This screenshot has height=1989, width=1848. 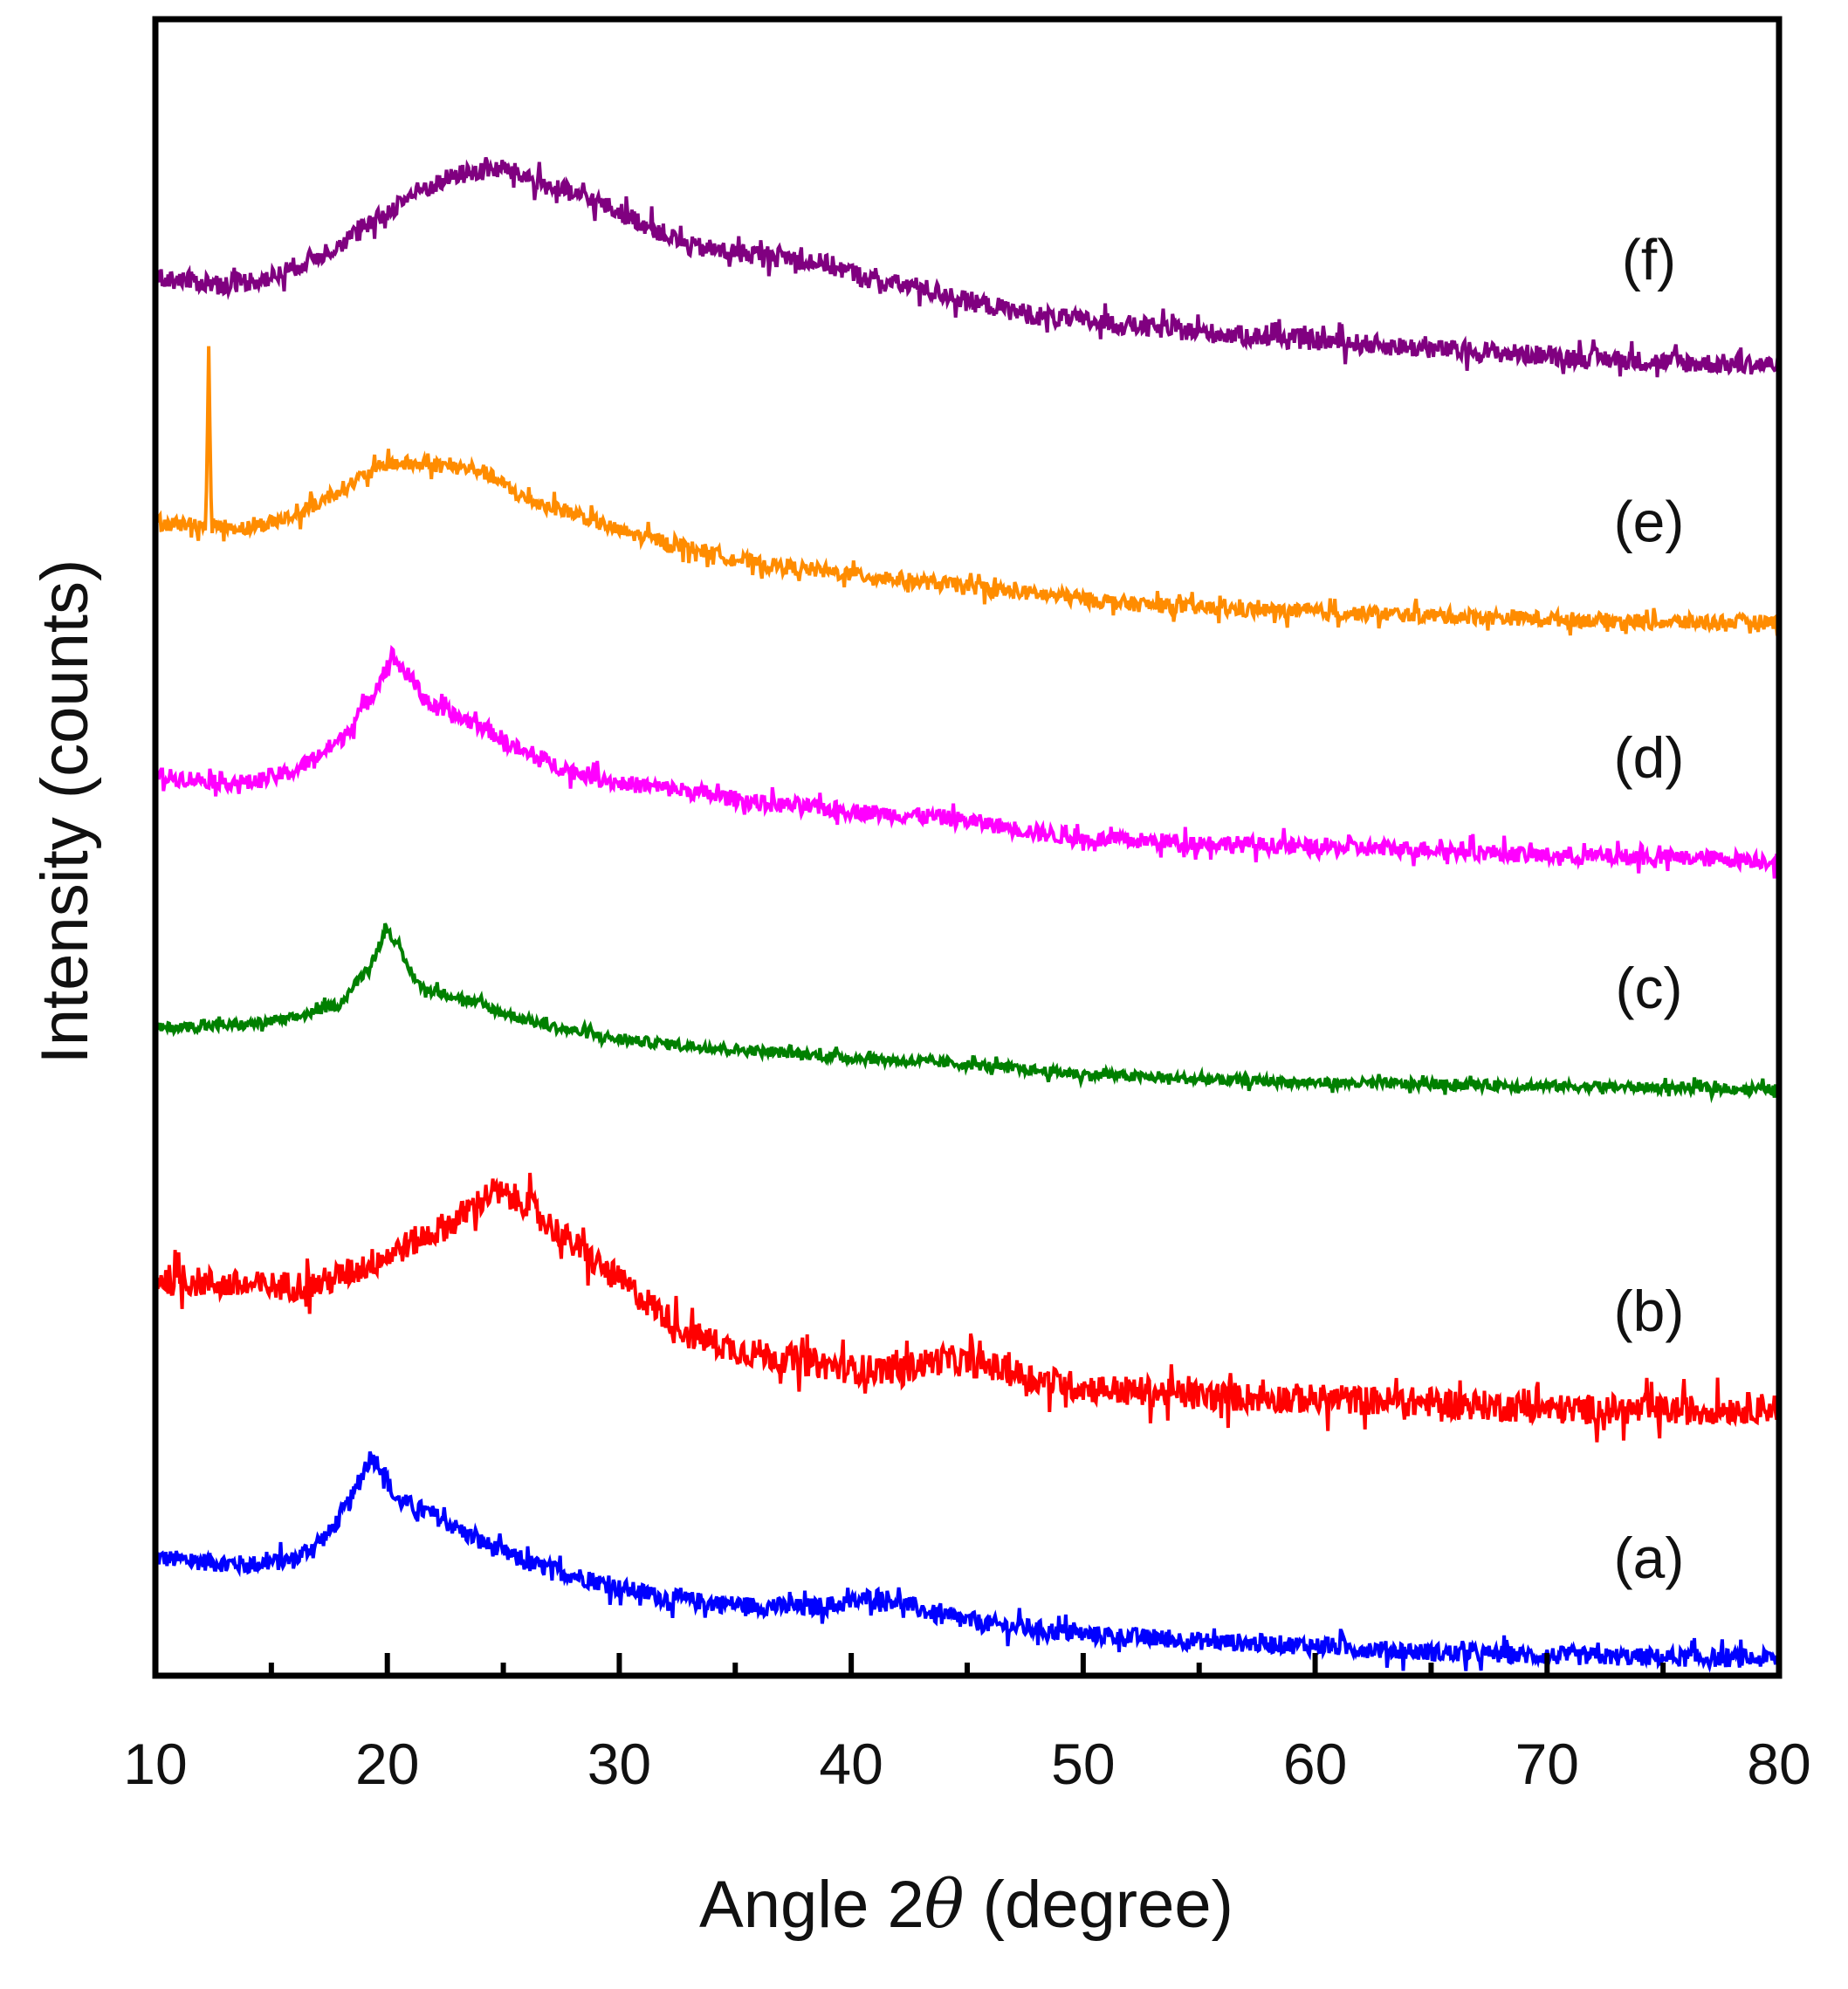 I want to click on x-tick-label: 20, so click(x=387, y=1764).